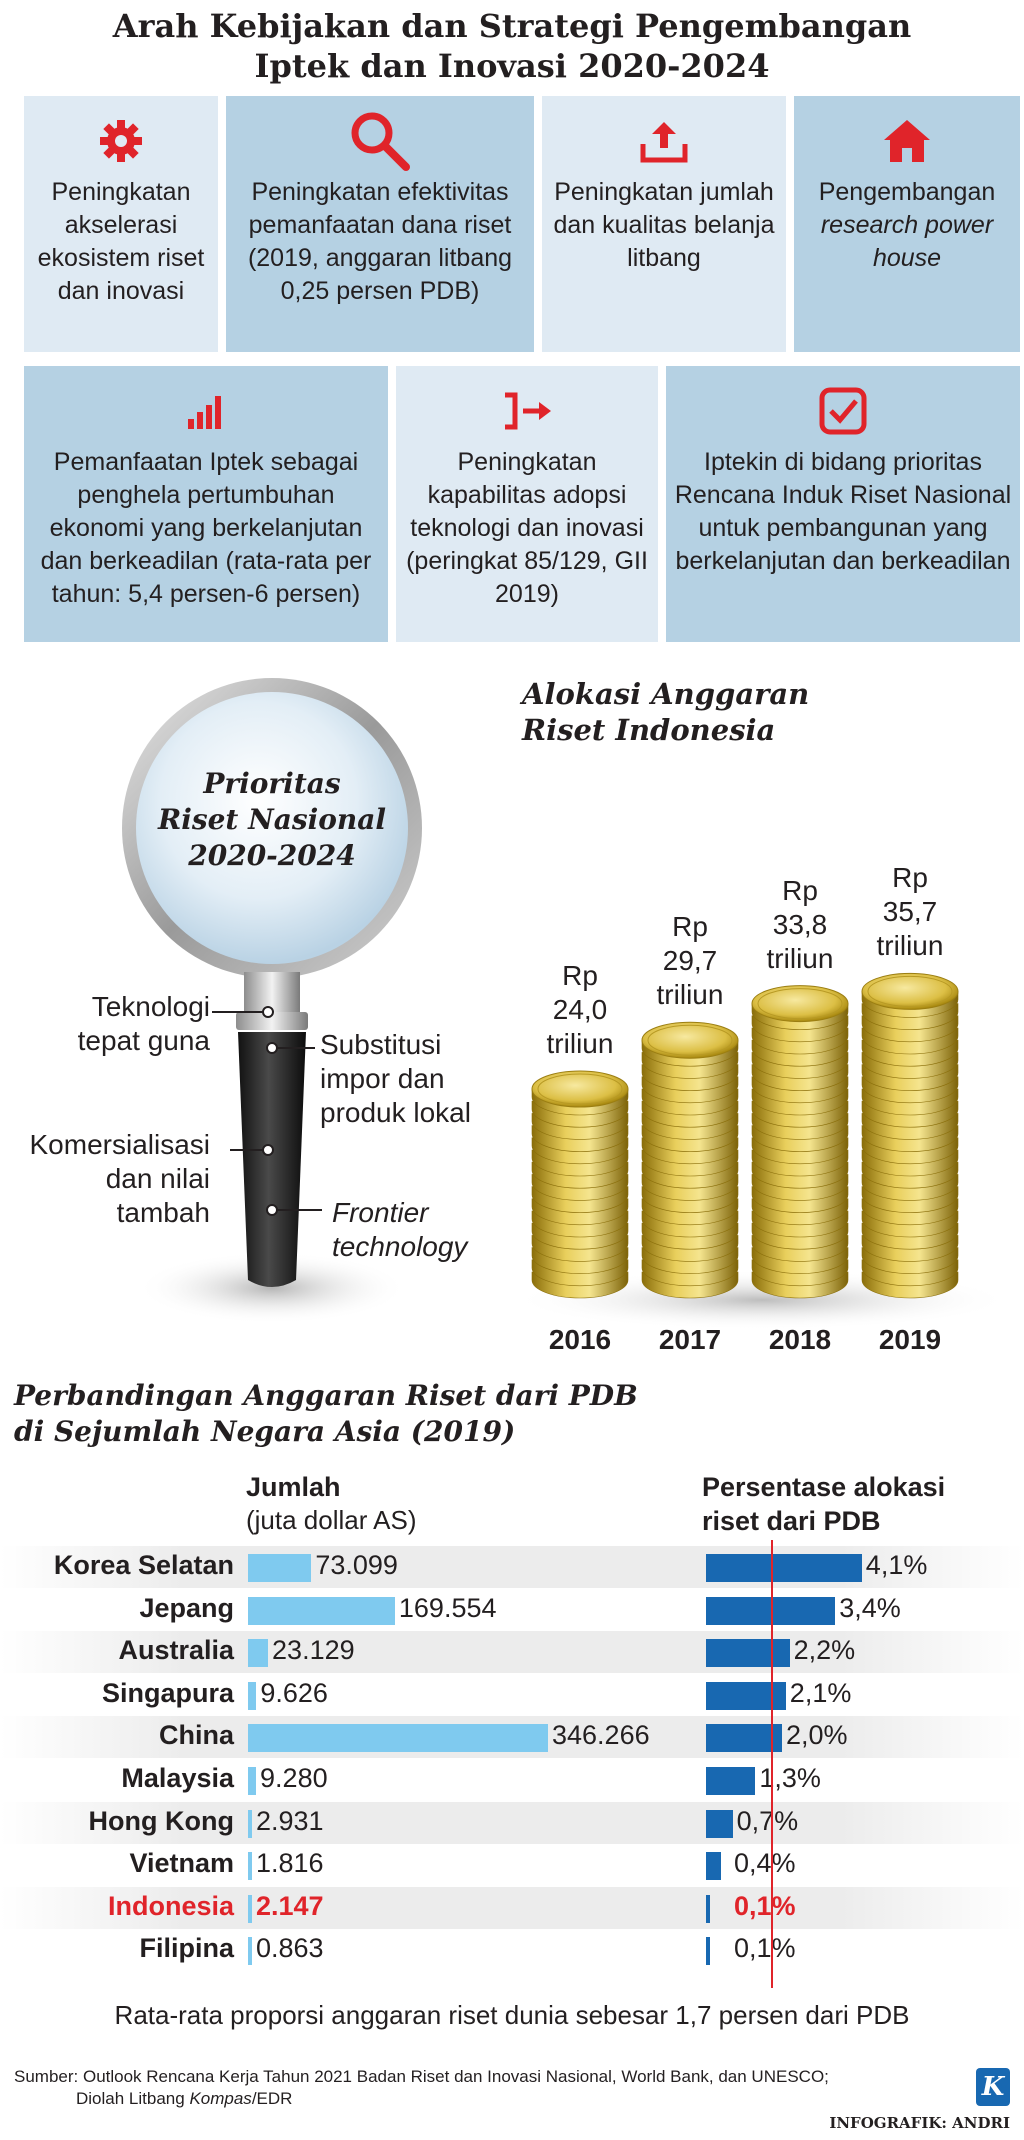  I want to click on country-label: Korea Selatan, so click(143, 1565).